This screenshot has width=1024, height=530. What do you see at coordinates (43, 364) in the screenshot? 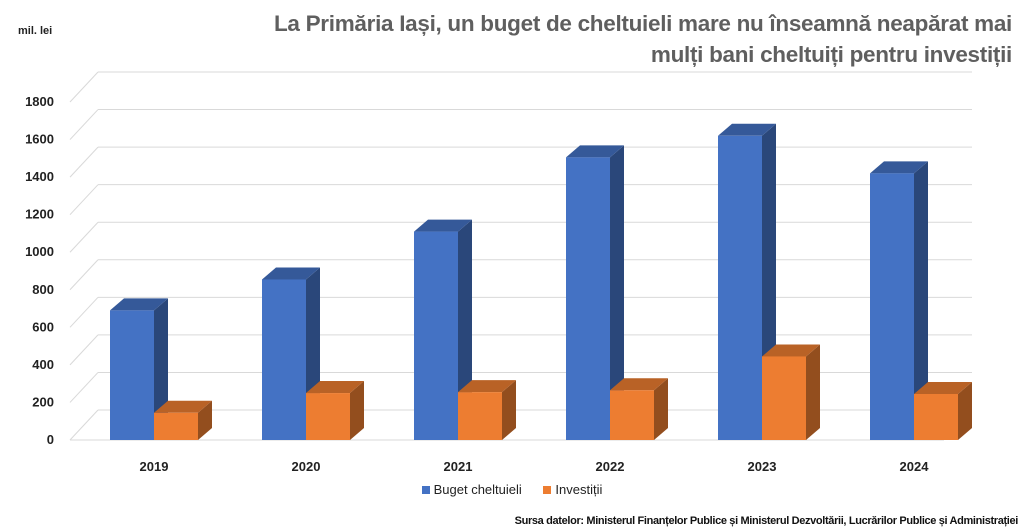
I see `y-tick-label: 400` at bounding box center [43, 364].